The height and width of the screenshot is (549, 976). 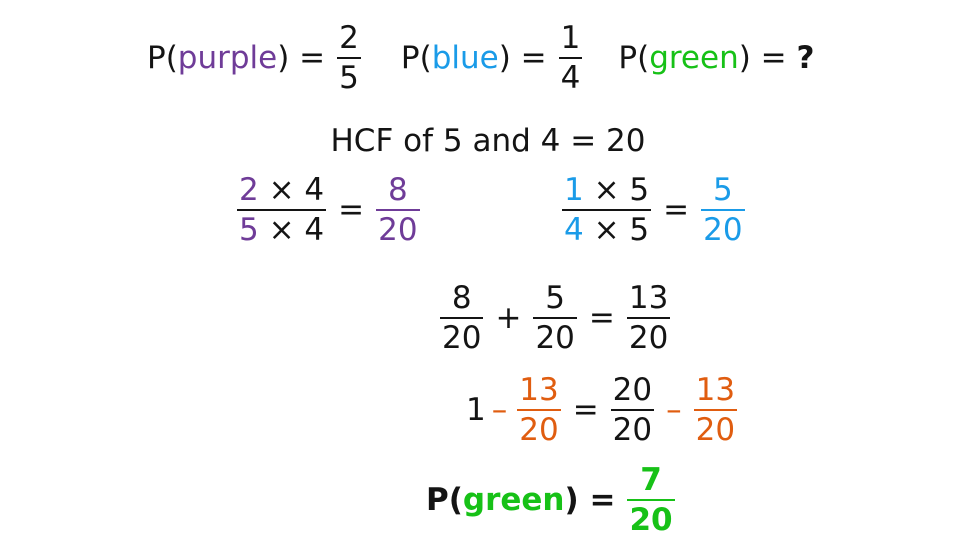 I want to click on fraction-20-20: 20 20, so click(x=632, y=410).